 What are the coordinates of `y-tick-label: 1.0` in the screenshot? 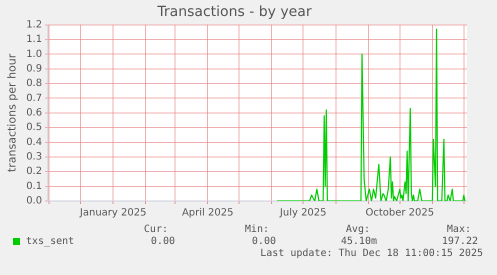 It's located at (34, 54).